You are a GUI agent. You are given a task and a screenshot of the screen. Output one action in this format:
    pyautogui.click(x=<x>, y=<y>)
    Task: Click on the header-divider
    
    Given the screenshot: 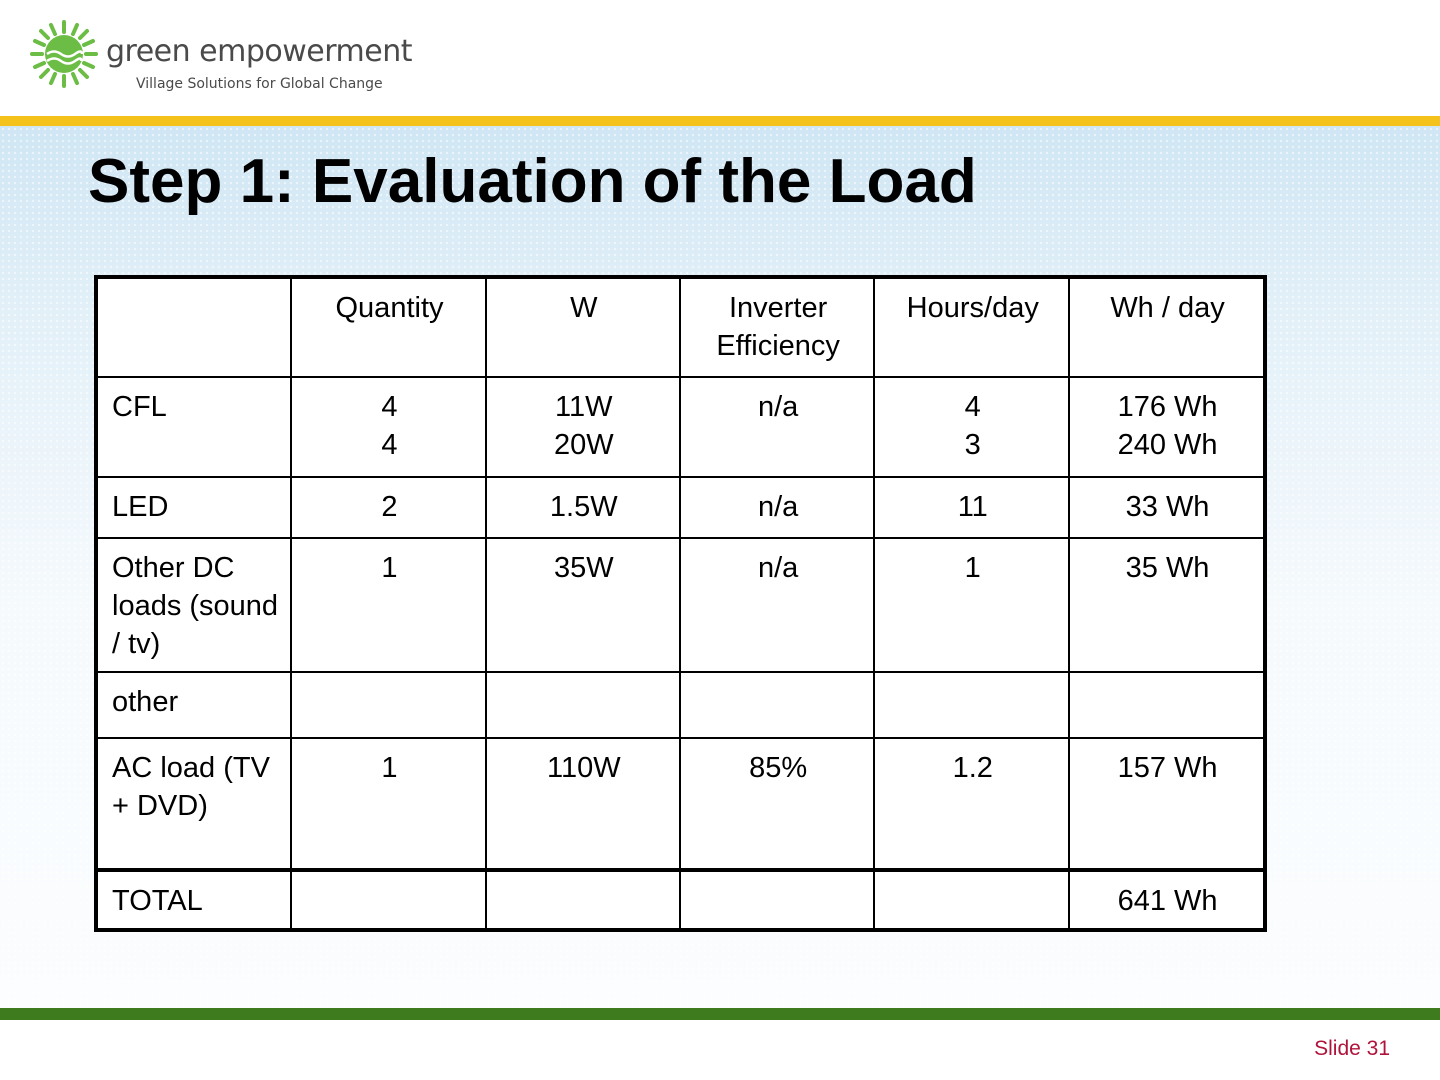 What is the action you would take?
    pyautogui.click(x=720, y=121)
    